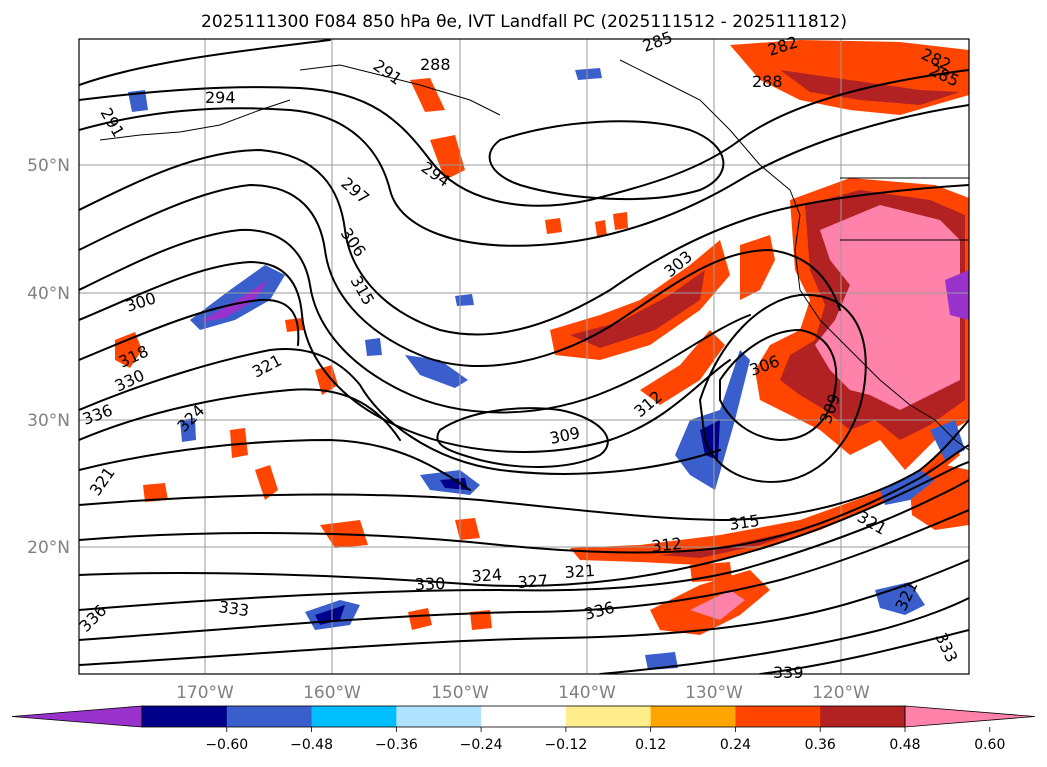 This screenshot has width=1047, height=767. What do you see at coordinates (788, 672) in the screenshot?
I see `contour-label: 339` at bounding box center [788, 672].